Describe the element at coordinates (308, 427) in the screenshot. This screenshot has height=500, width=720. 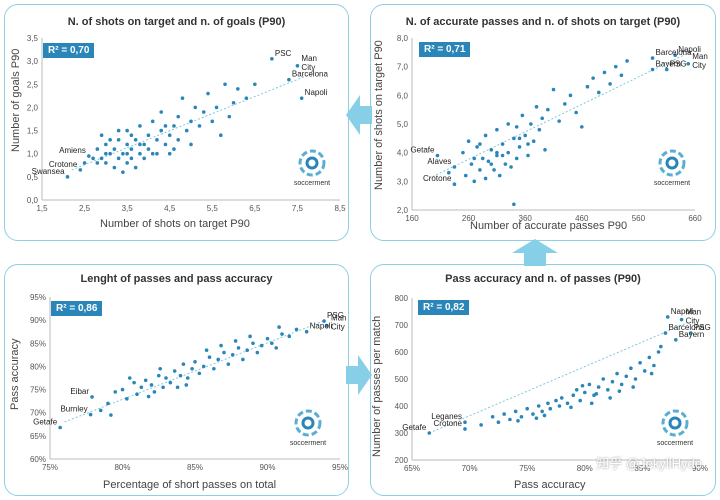
I see `soccerment-logo: soccerment` at that location.